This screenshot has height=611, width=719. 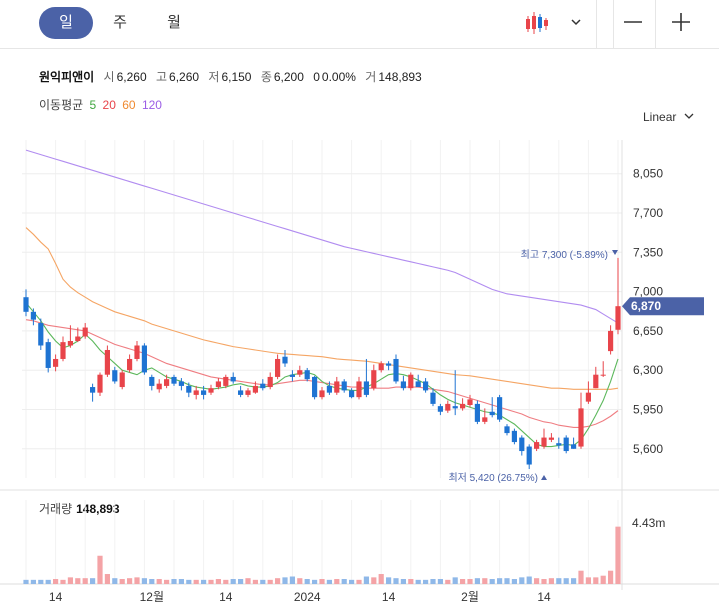 What do you see at coordinates (322, 374) in the screenshot?
I see `ma20-line` at bounding box center [322, 374].